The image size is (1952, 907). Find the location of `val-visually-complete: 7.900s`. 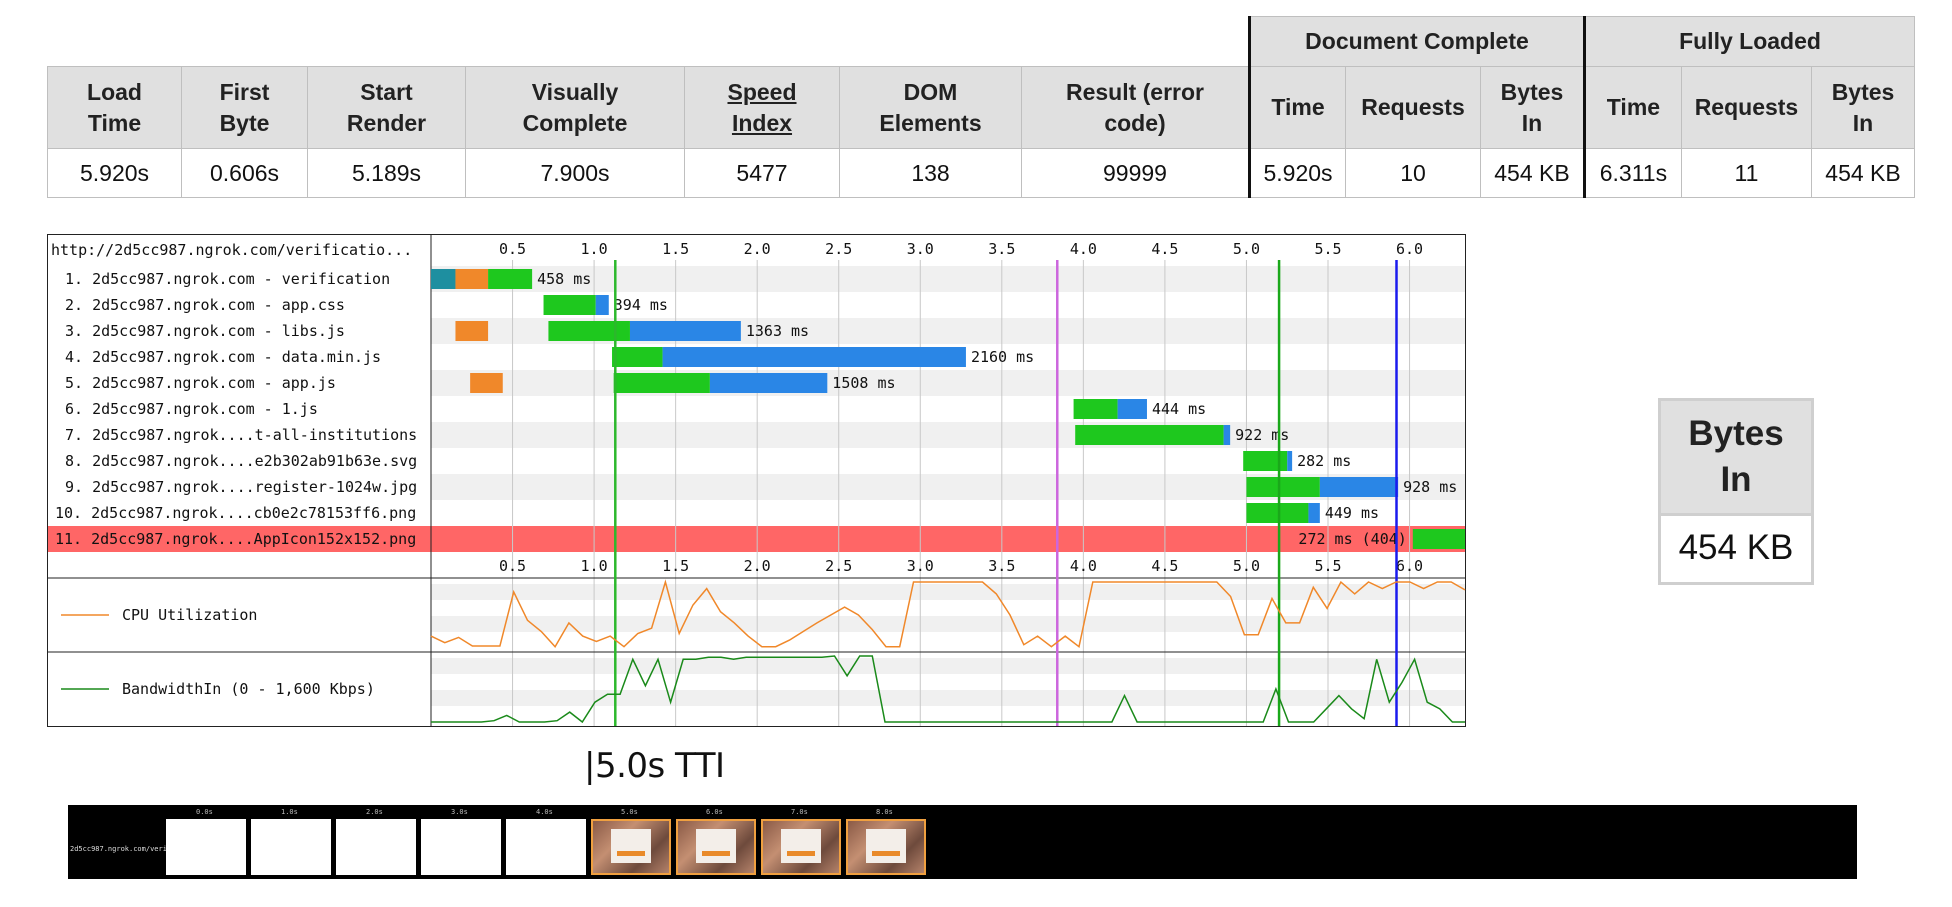

val-visually-complete: 7.900s is located at coordinates (575, 173).